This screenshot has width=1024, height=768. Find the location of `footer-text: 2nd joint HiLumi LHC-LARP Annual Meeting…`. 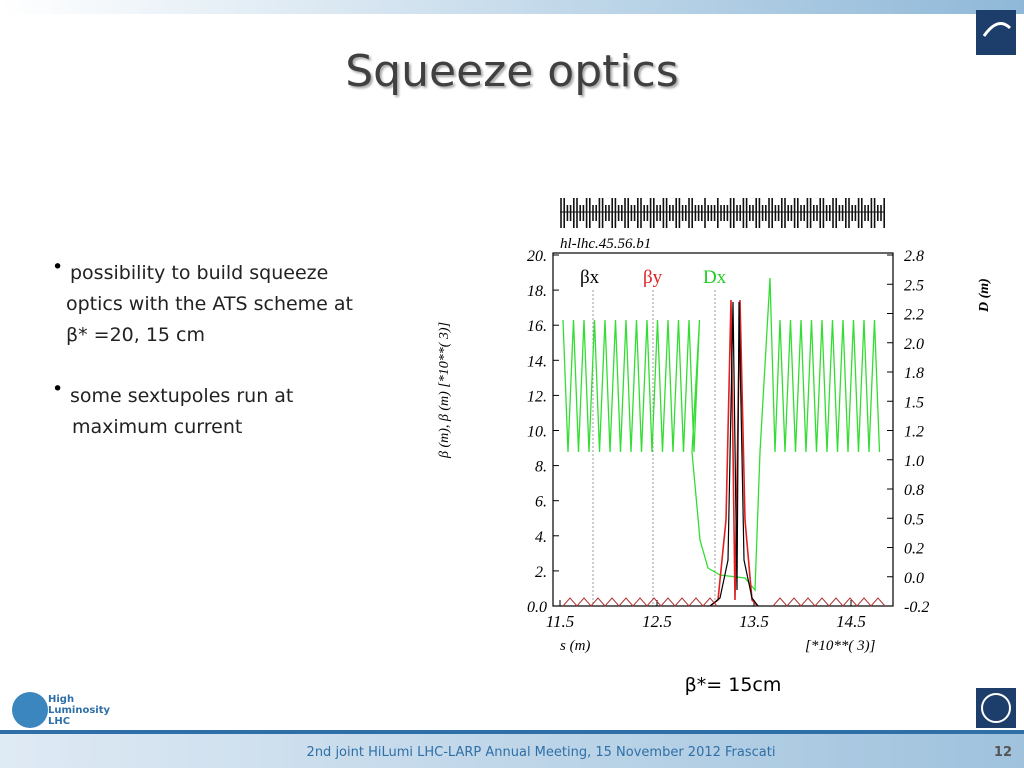

footer-text: 2nd joint HiLumi LHC-LARP Annual Meeting… is located at coordinates (541, 752).